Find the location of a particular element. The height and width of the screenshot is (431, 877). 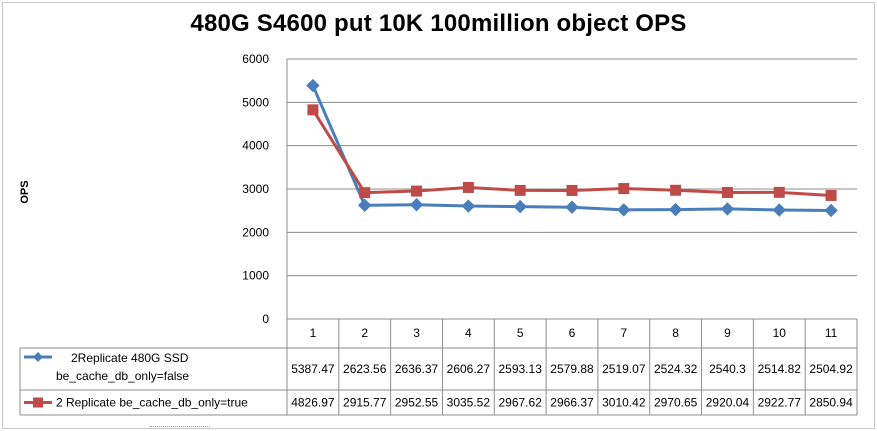

table-cell: 4826.97 is located at coordinates (313, 403).